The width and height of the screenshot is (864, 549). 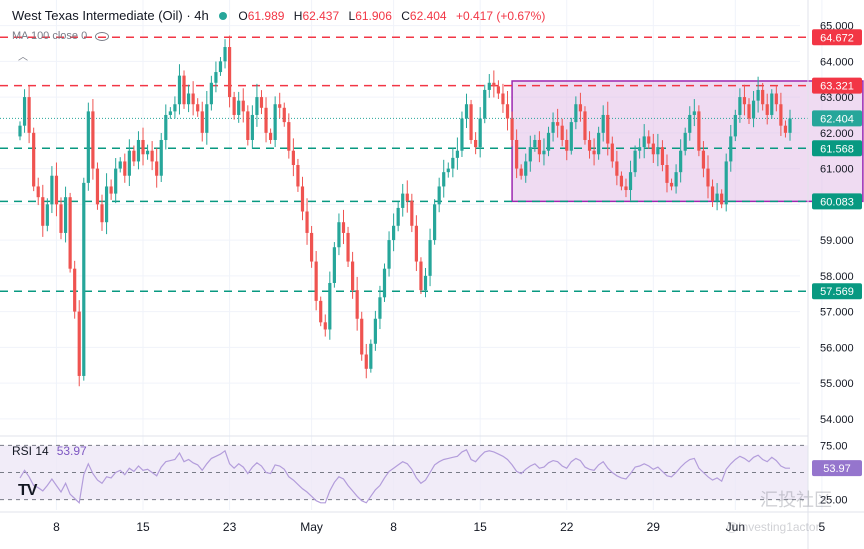 What do you see at coordinates (49, 451) in the screenshot?
I see `rsi-legend: RSI 14 53.97` at bounding box center [49, 451].